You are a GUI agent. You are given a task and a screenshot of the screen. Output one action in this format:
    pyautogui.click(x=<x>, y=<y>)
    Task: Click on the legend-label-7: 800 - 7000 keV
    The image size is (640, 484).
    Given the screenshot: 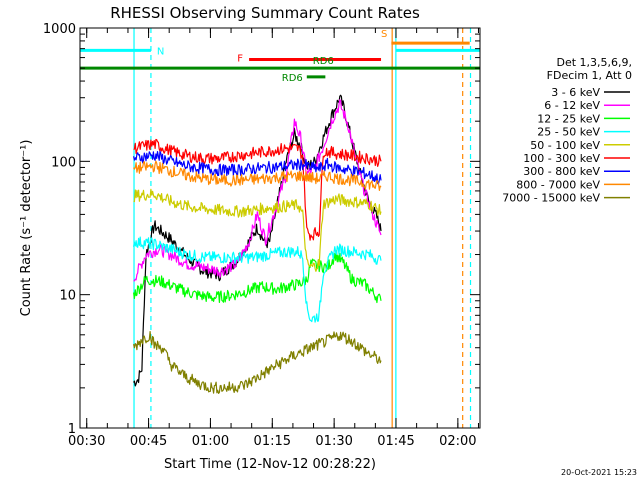 What is the action you would take?
    pyautogui.click(x=558, y=184)
    